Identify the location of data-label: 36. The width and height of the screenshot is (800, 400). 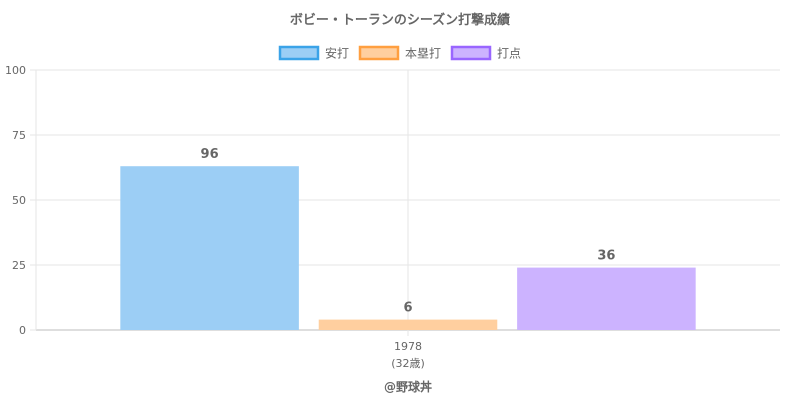
(606, 256).